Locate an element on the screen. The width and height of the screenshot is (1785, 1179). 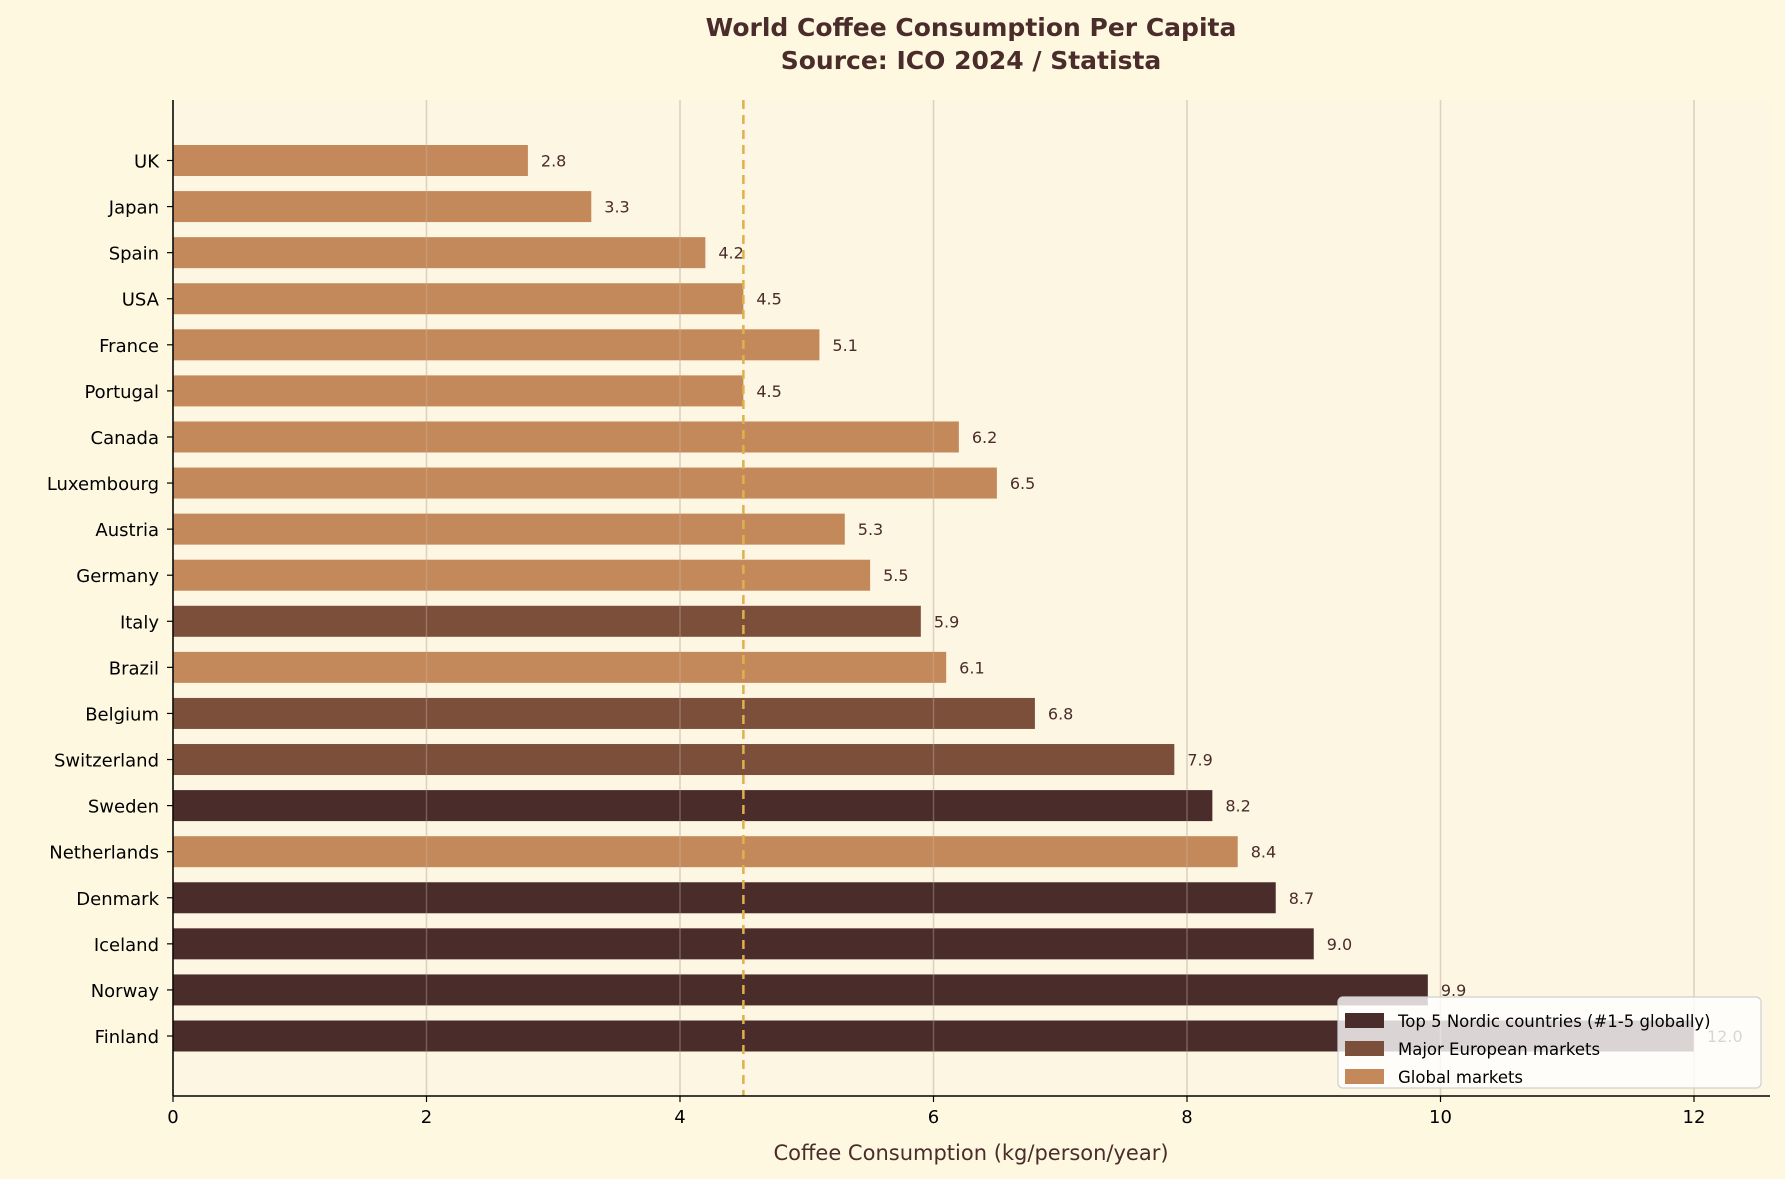
y-tick-label: Japan is located at coordinates (133, 208).